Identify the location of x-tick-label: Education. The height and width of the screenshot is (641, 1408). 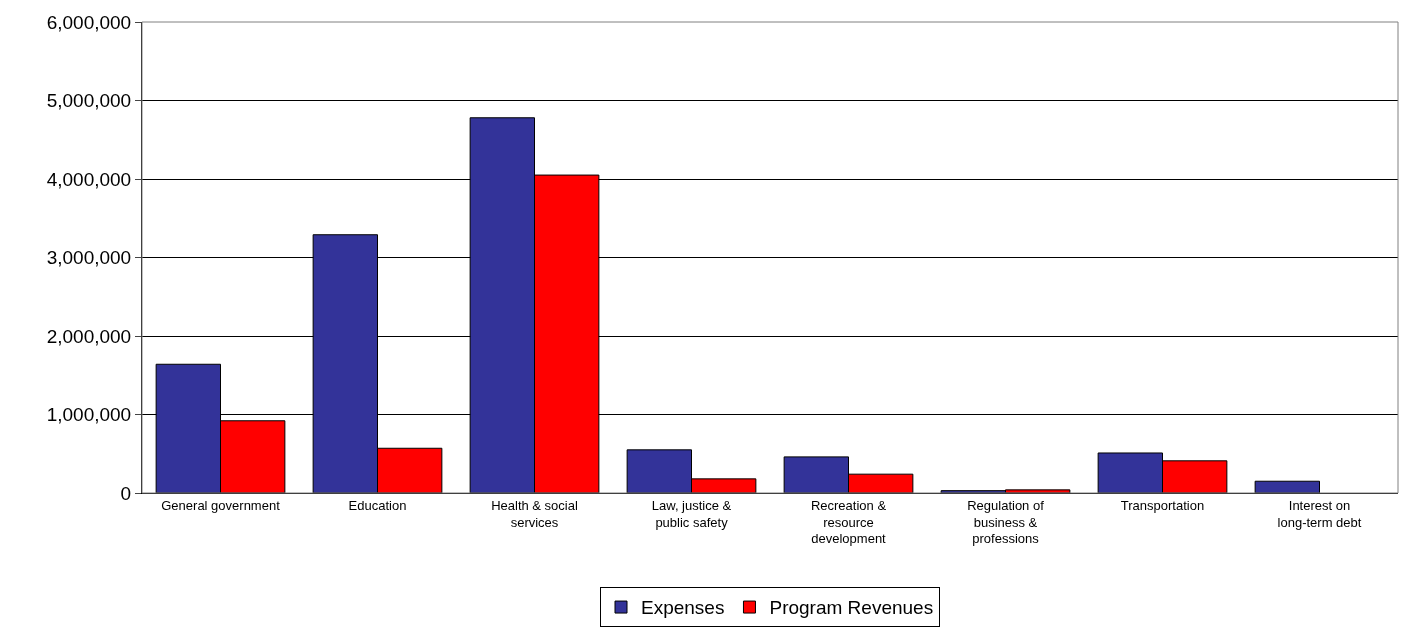
(377, 505).